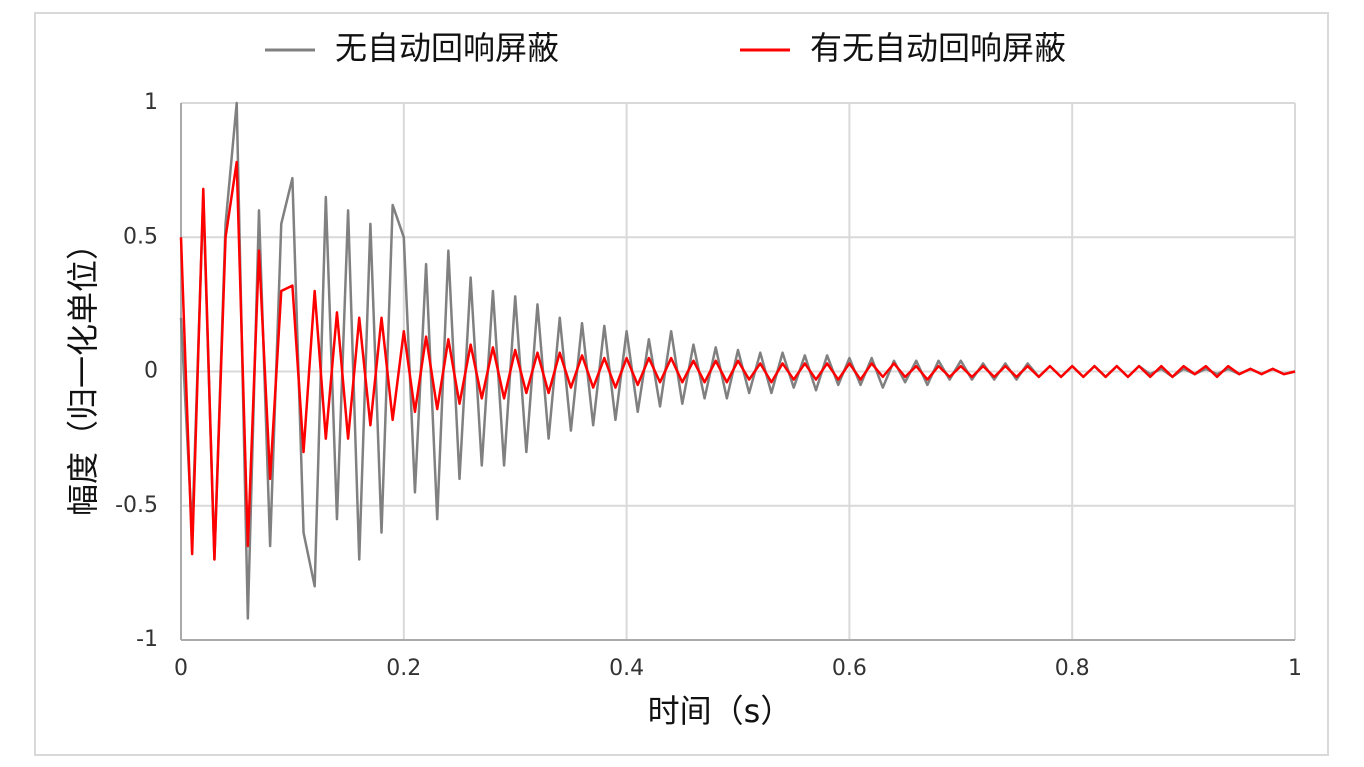 The height and width of the screenshot is (767, 1364). I want to click on y-tick-label: 1, so click(151, 102).